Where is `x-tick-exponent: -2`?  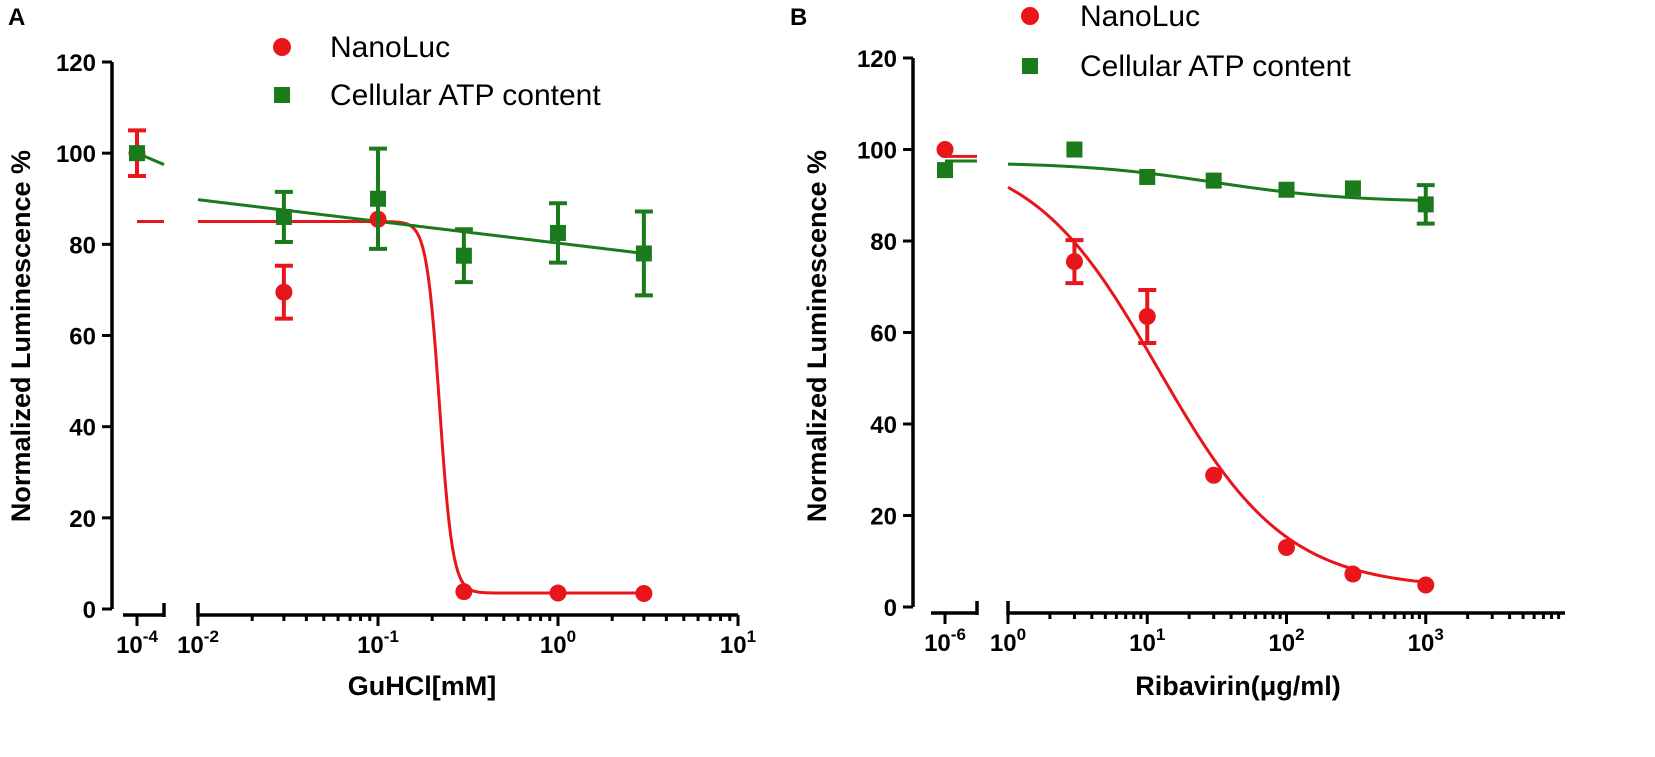
x-tick-exponent: -2 is located at coordinates (211, 636).